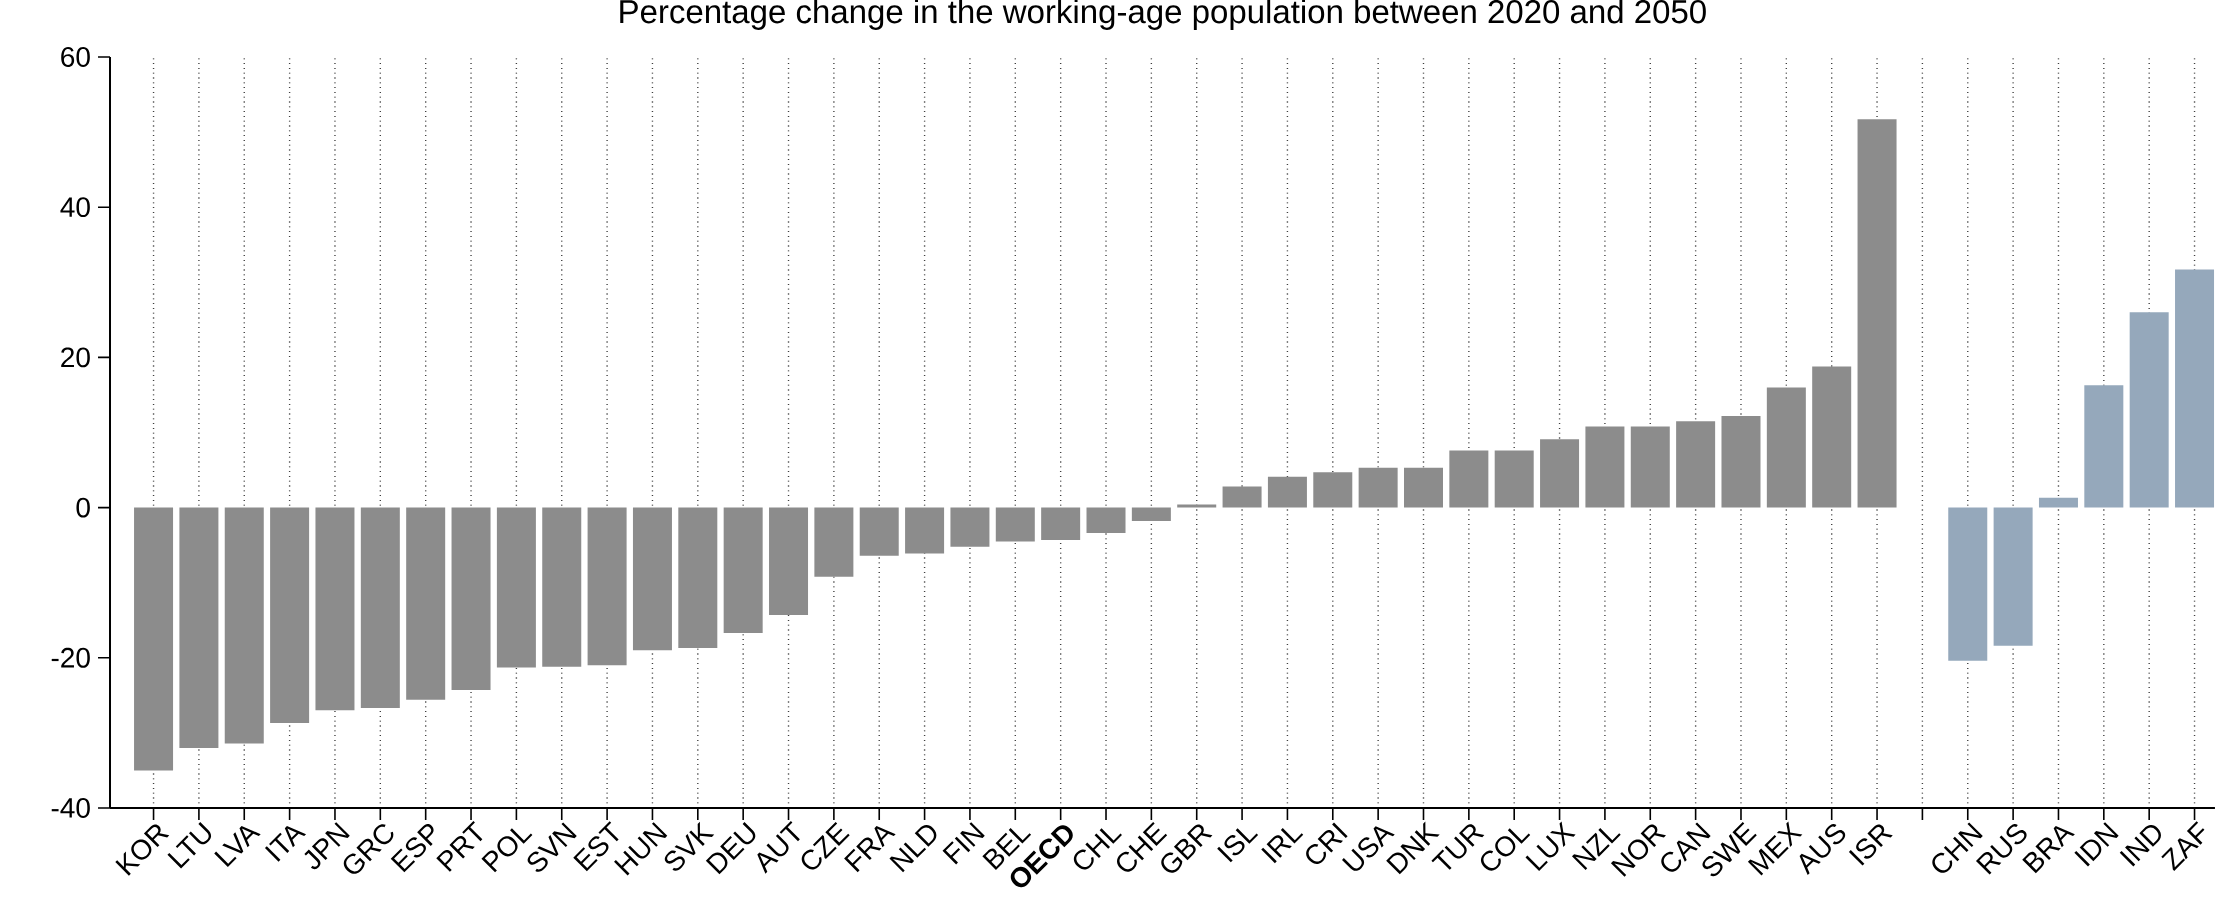 This screenshot has height=898, width=2234. Describe the element at coordinates (1282, 846) in the screenshot. I see `x-tick-label: IRL` at that location.